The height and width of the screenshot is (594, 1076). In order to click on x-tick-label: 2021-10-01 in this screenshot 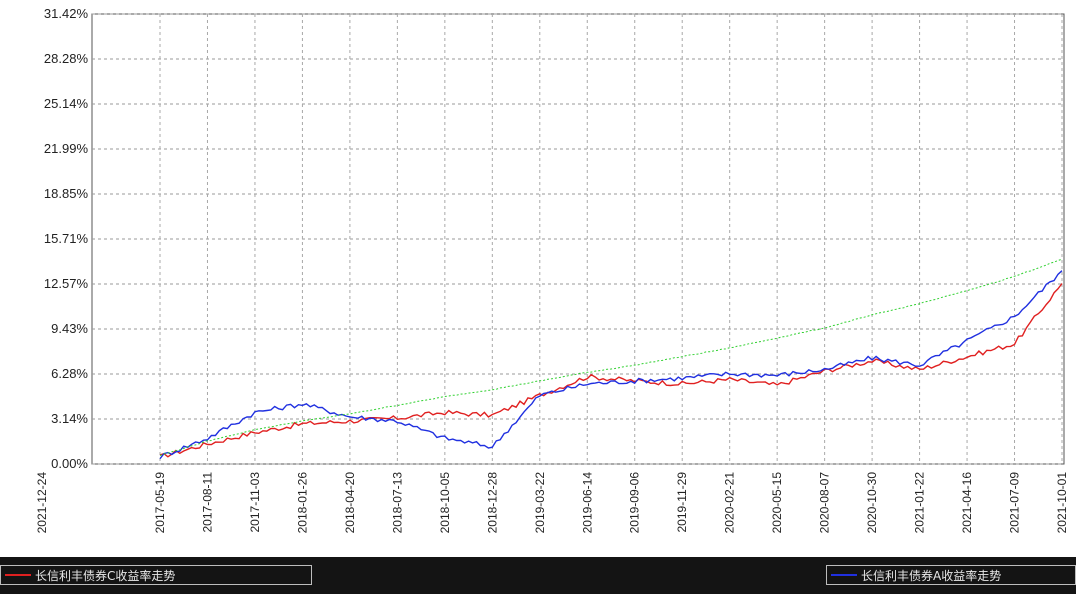, I will do `click(1062, 503)`.